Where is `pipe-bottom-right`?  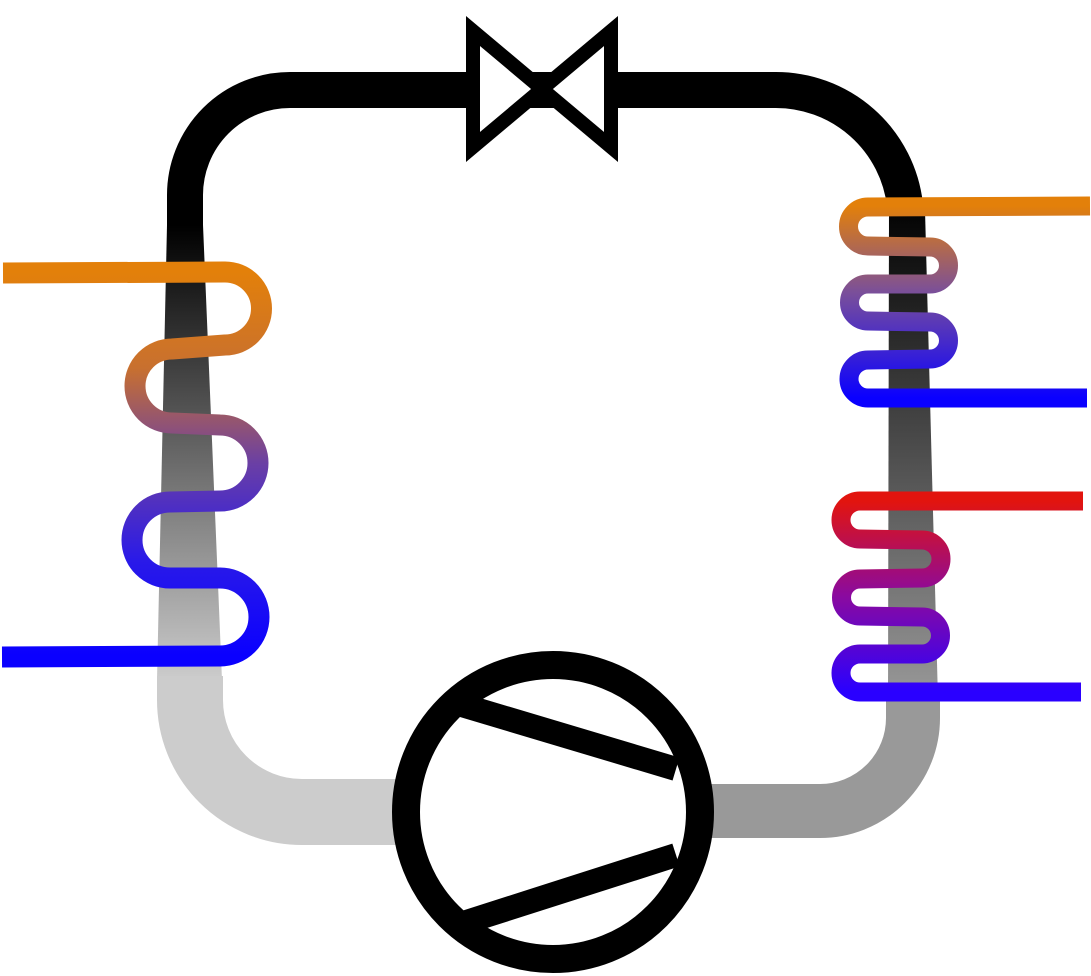
pipe-bottom-right is located at coordinates (820, 767).